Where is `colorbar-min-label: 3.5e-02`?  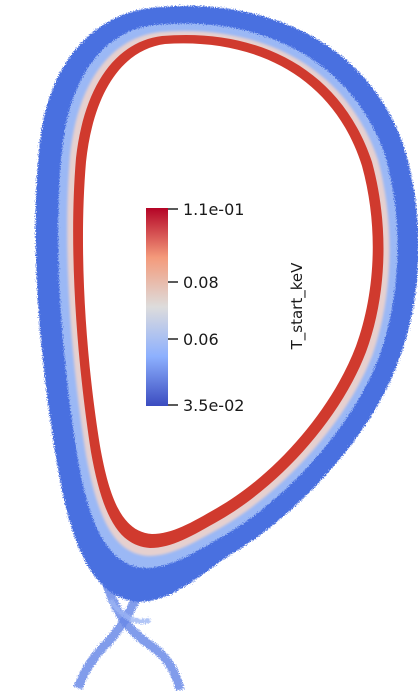 colorbar-min-label: 3.5e-02 is located at coordinates (213, 405).